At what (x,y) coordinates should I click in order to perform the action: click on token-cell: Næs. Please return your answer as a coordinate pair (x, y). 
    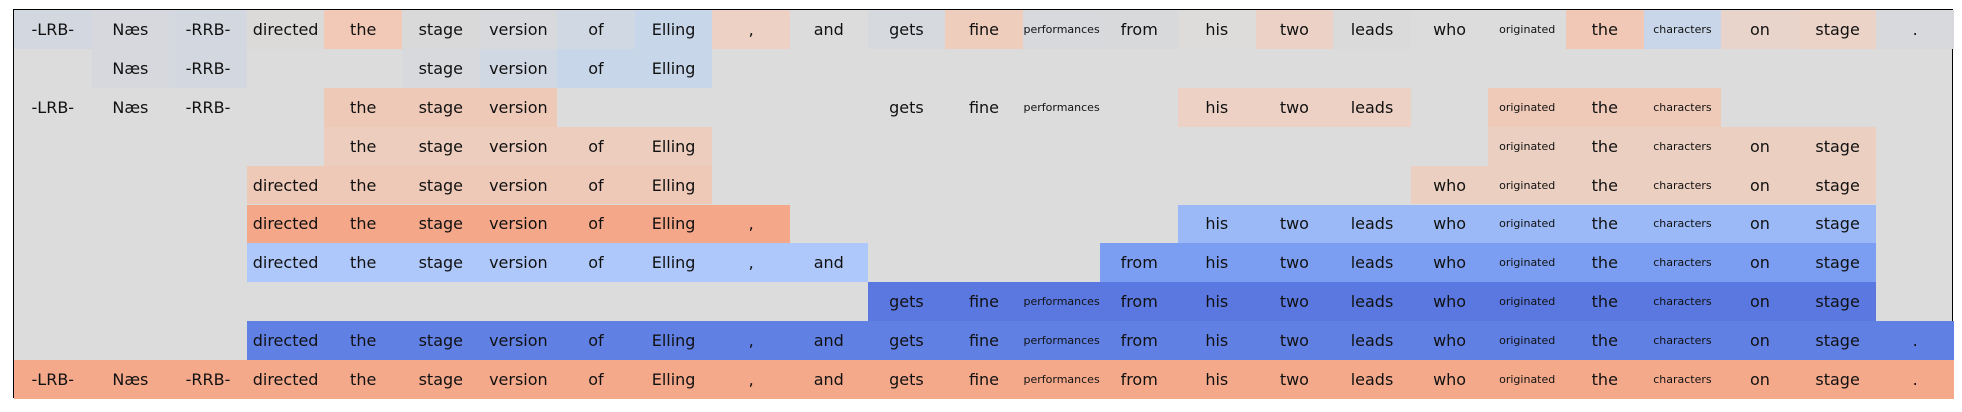
    Looking at the image, I should click on (130, 107).